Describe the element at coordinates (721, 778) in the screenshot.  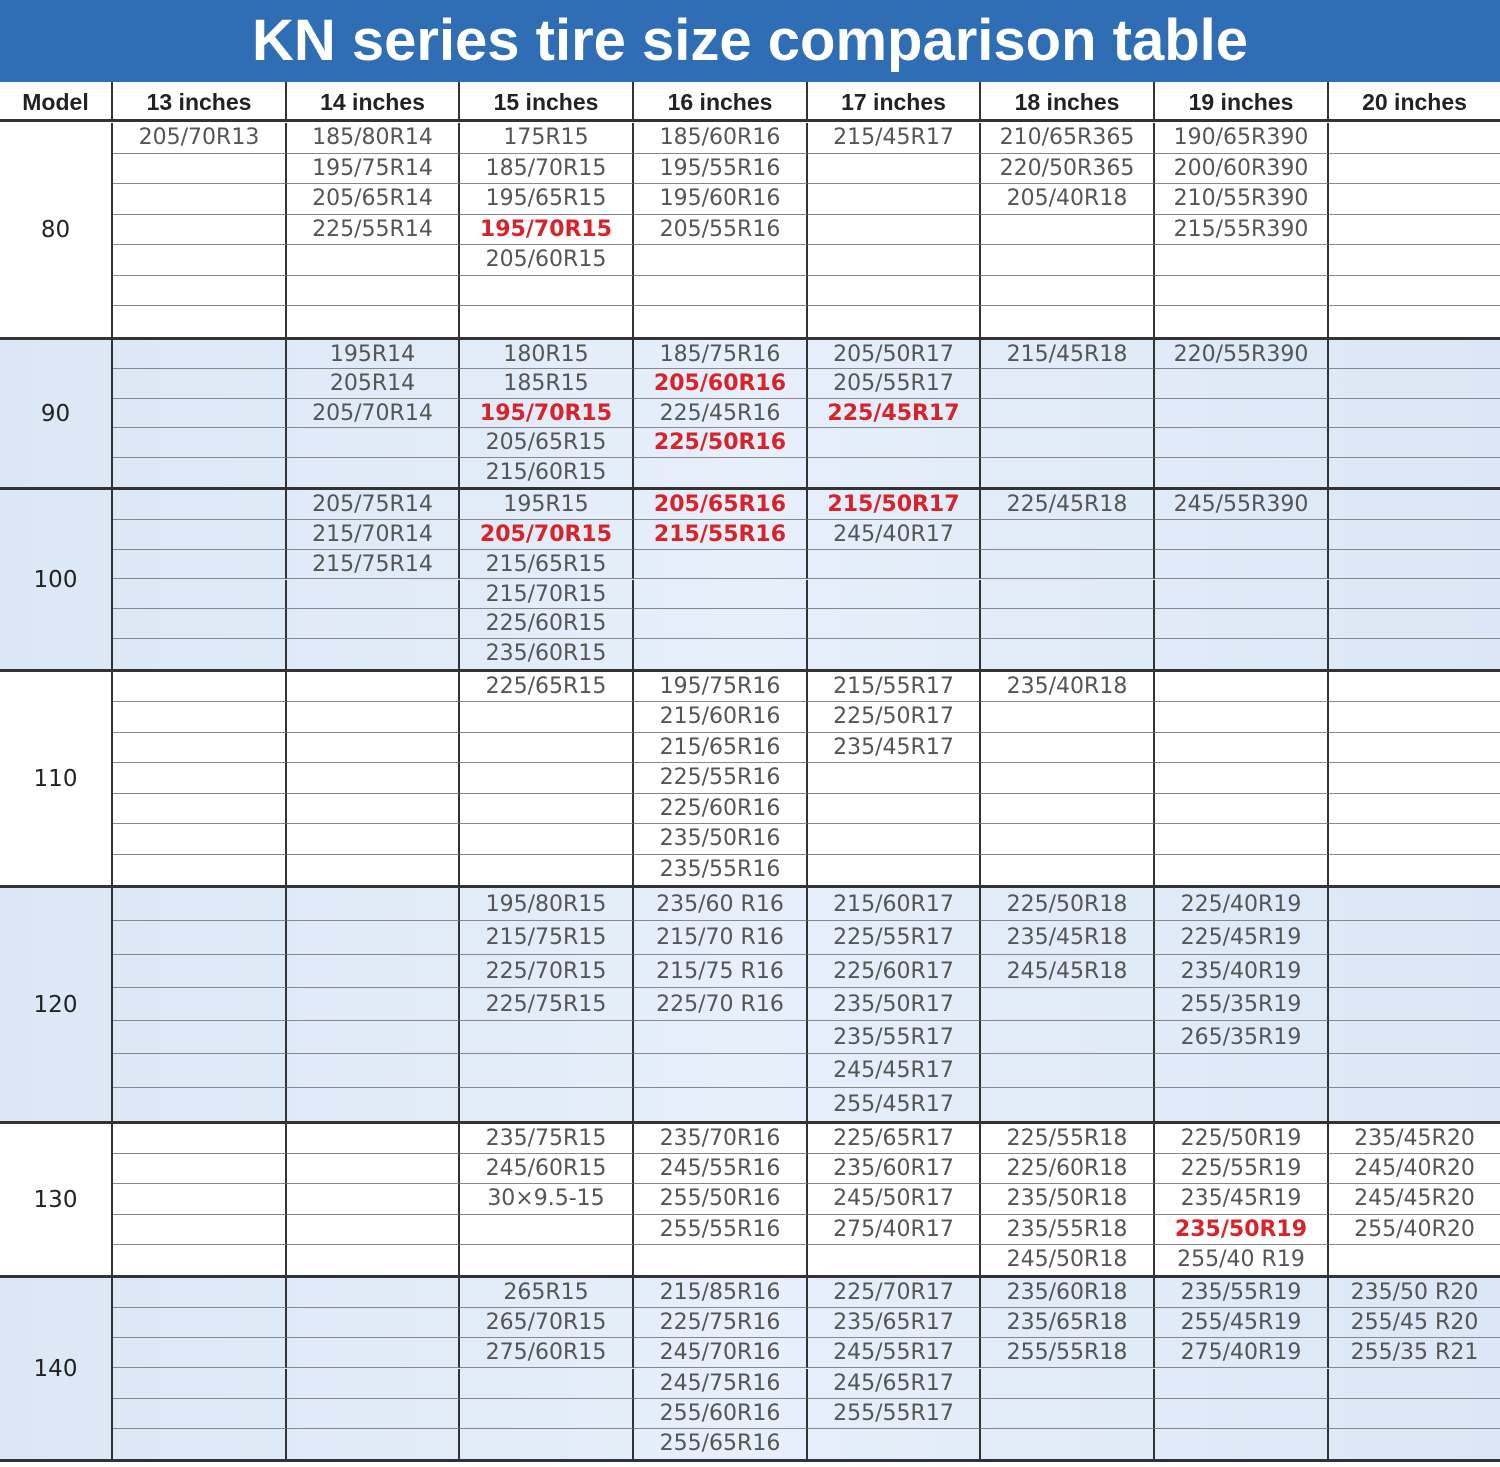
I see `table-cell: 225/55R16` at that location.